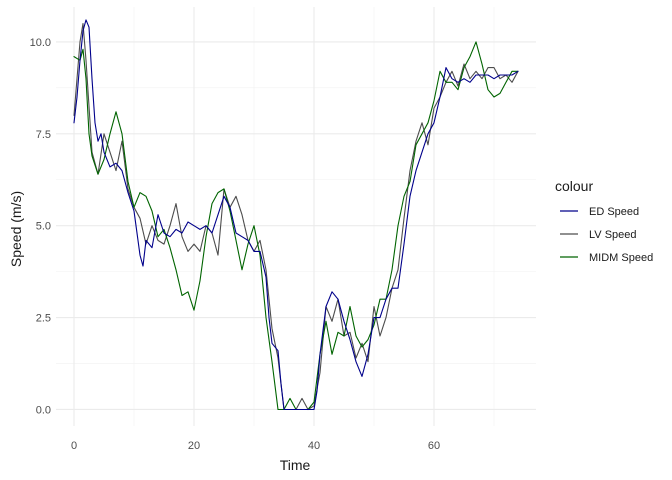 Image resolution: width=672 pixels, height=480 pixels. I want to click on legend-title: colour, so click(574, 186).